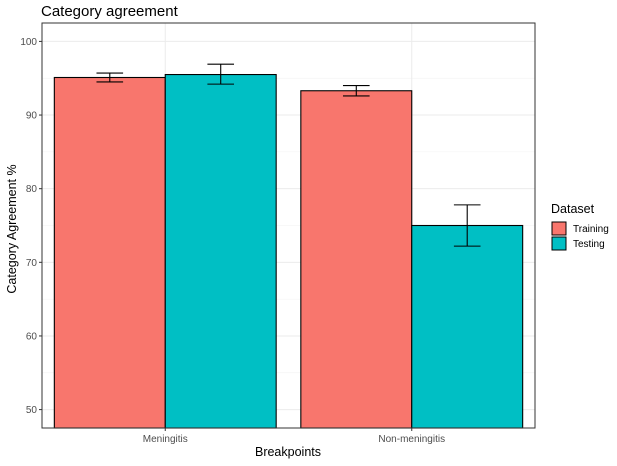 Image resolution: width=617 pixels, height=466 pixels. Describe the element at coordinates (356, 259) in the screenshot. I see `bar-training-non-meningitis` at that location.